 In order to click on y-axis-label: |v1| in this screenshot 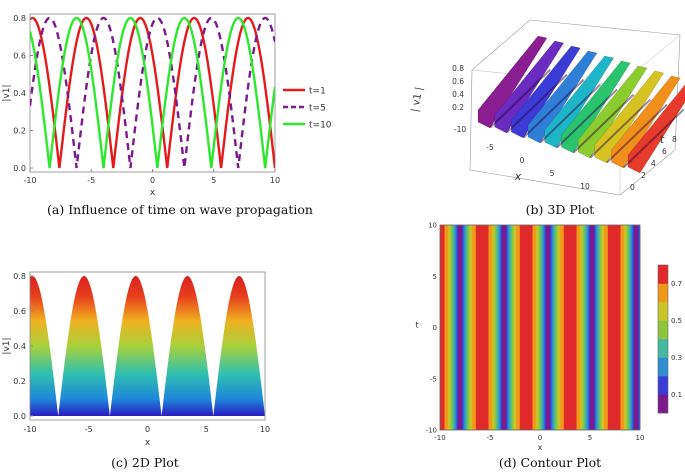, I will do `click(7, 92)`.